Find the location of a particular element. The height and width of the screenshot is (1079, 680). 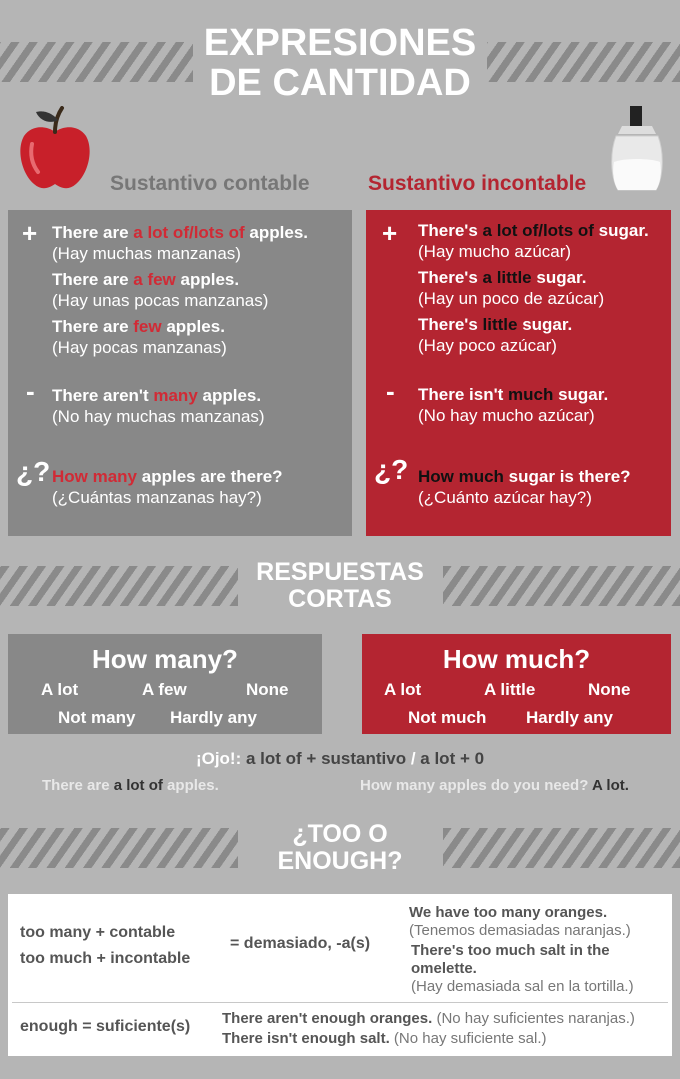

too-enough-heading: ¿TOO O ENOUGH? is located at coordinates (340, 848).